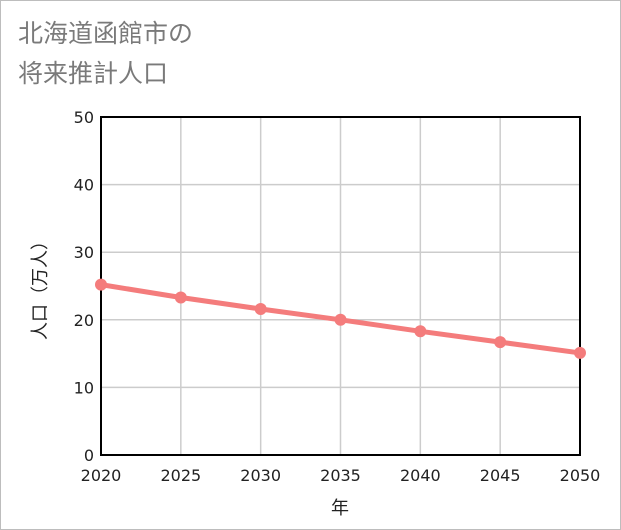 The width and height of the screenshot is (621, 530). I want to click on series-group, so click(340, 318).